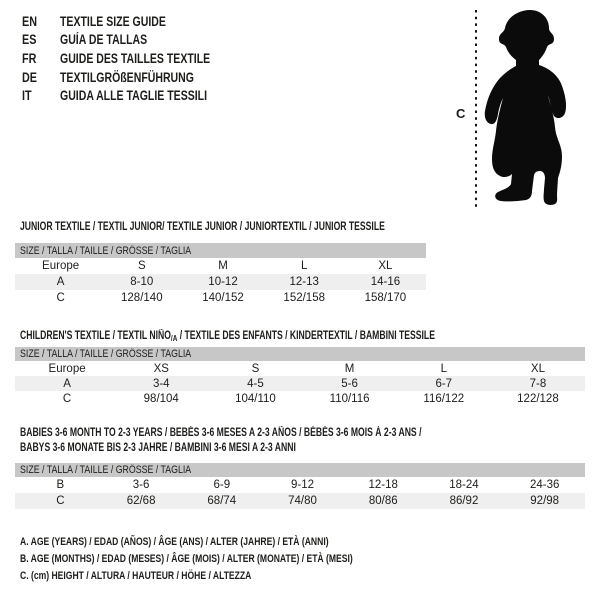  Describe the element at coordinates (223, 282) in the screenshot. I see `age-cell: 10-12` at that location.